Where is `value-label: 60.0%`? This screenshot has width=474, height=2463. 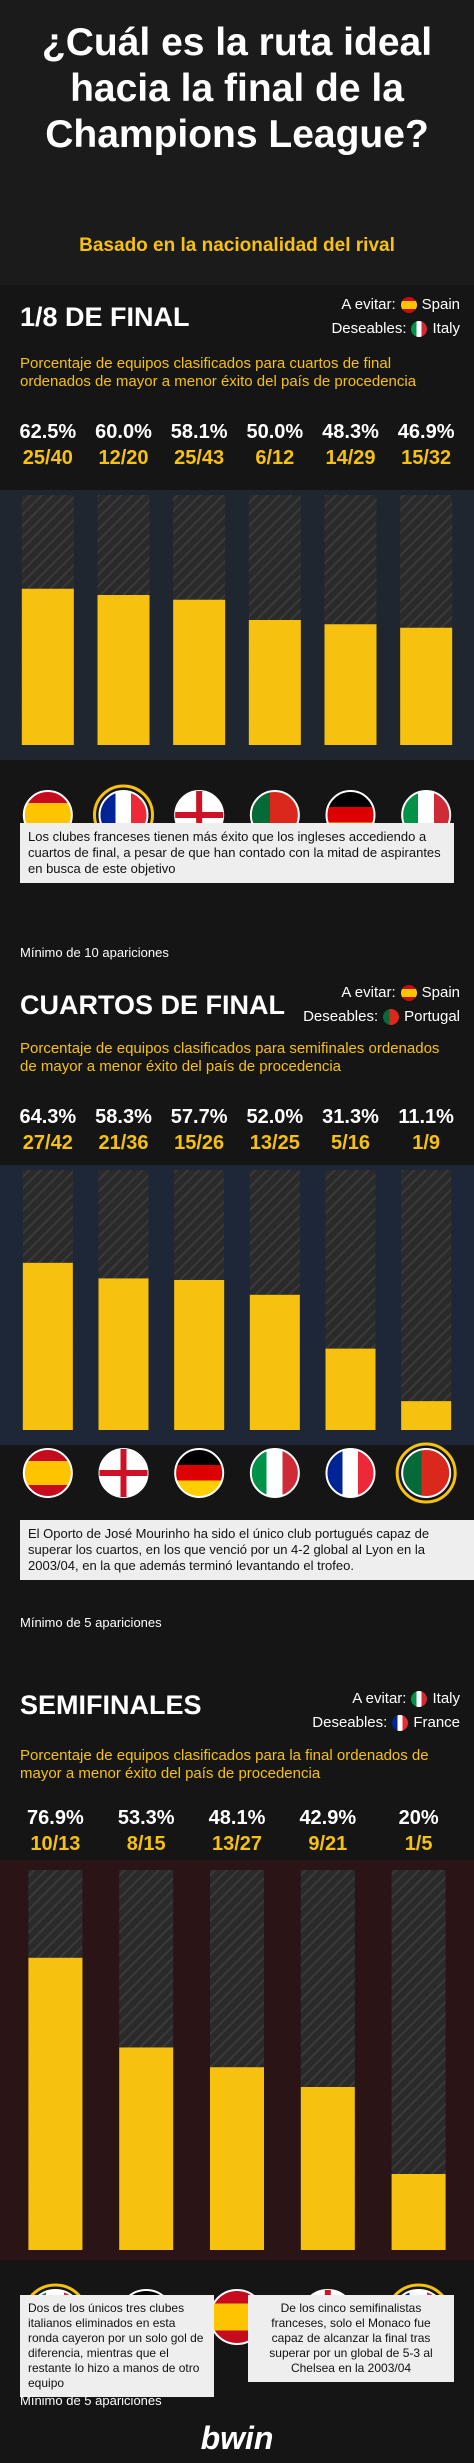 value-label: 60.0% is located at coordinates (123, 432).